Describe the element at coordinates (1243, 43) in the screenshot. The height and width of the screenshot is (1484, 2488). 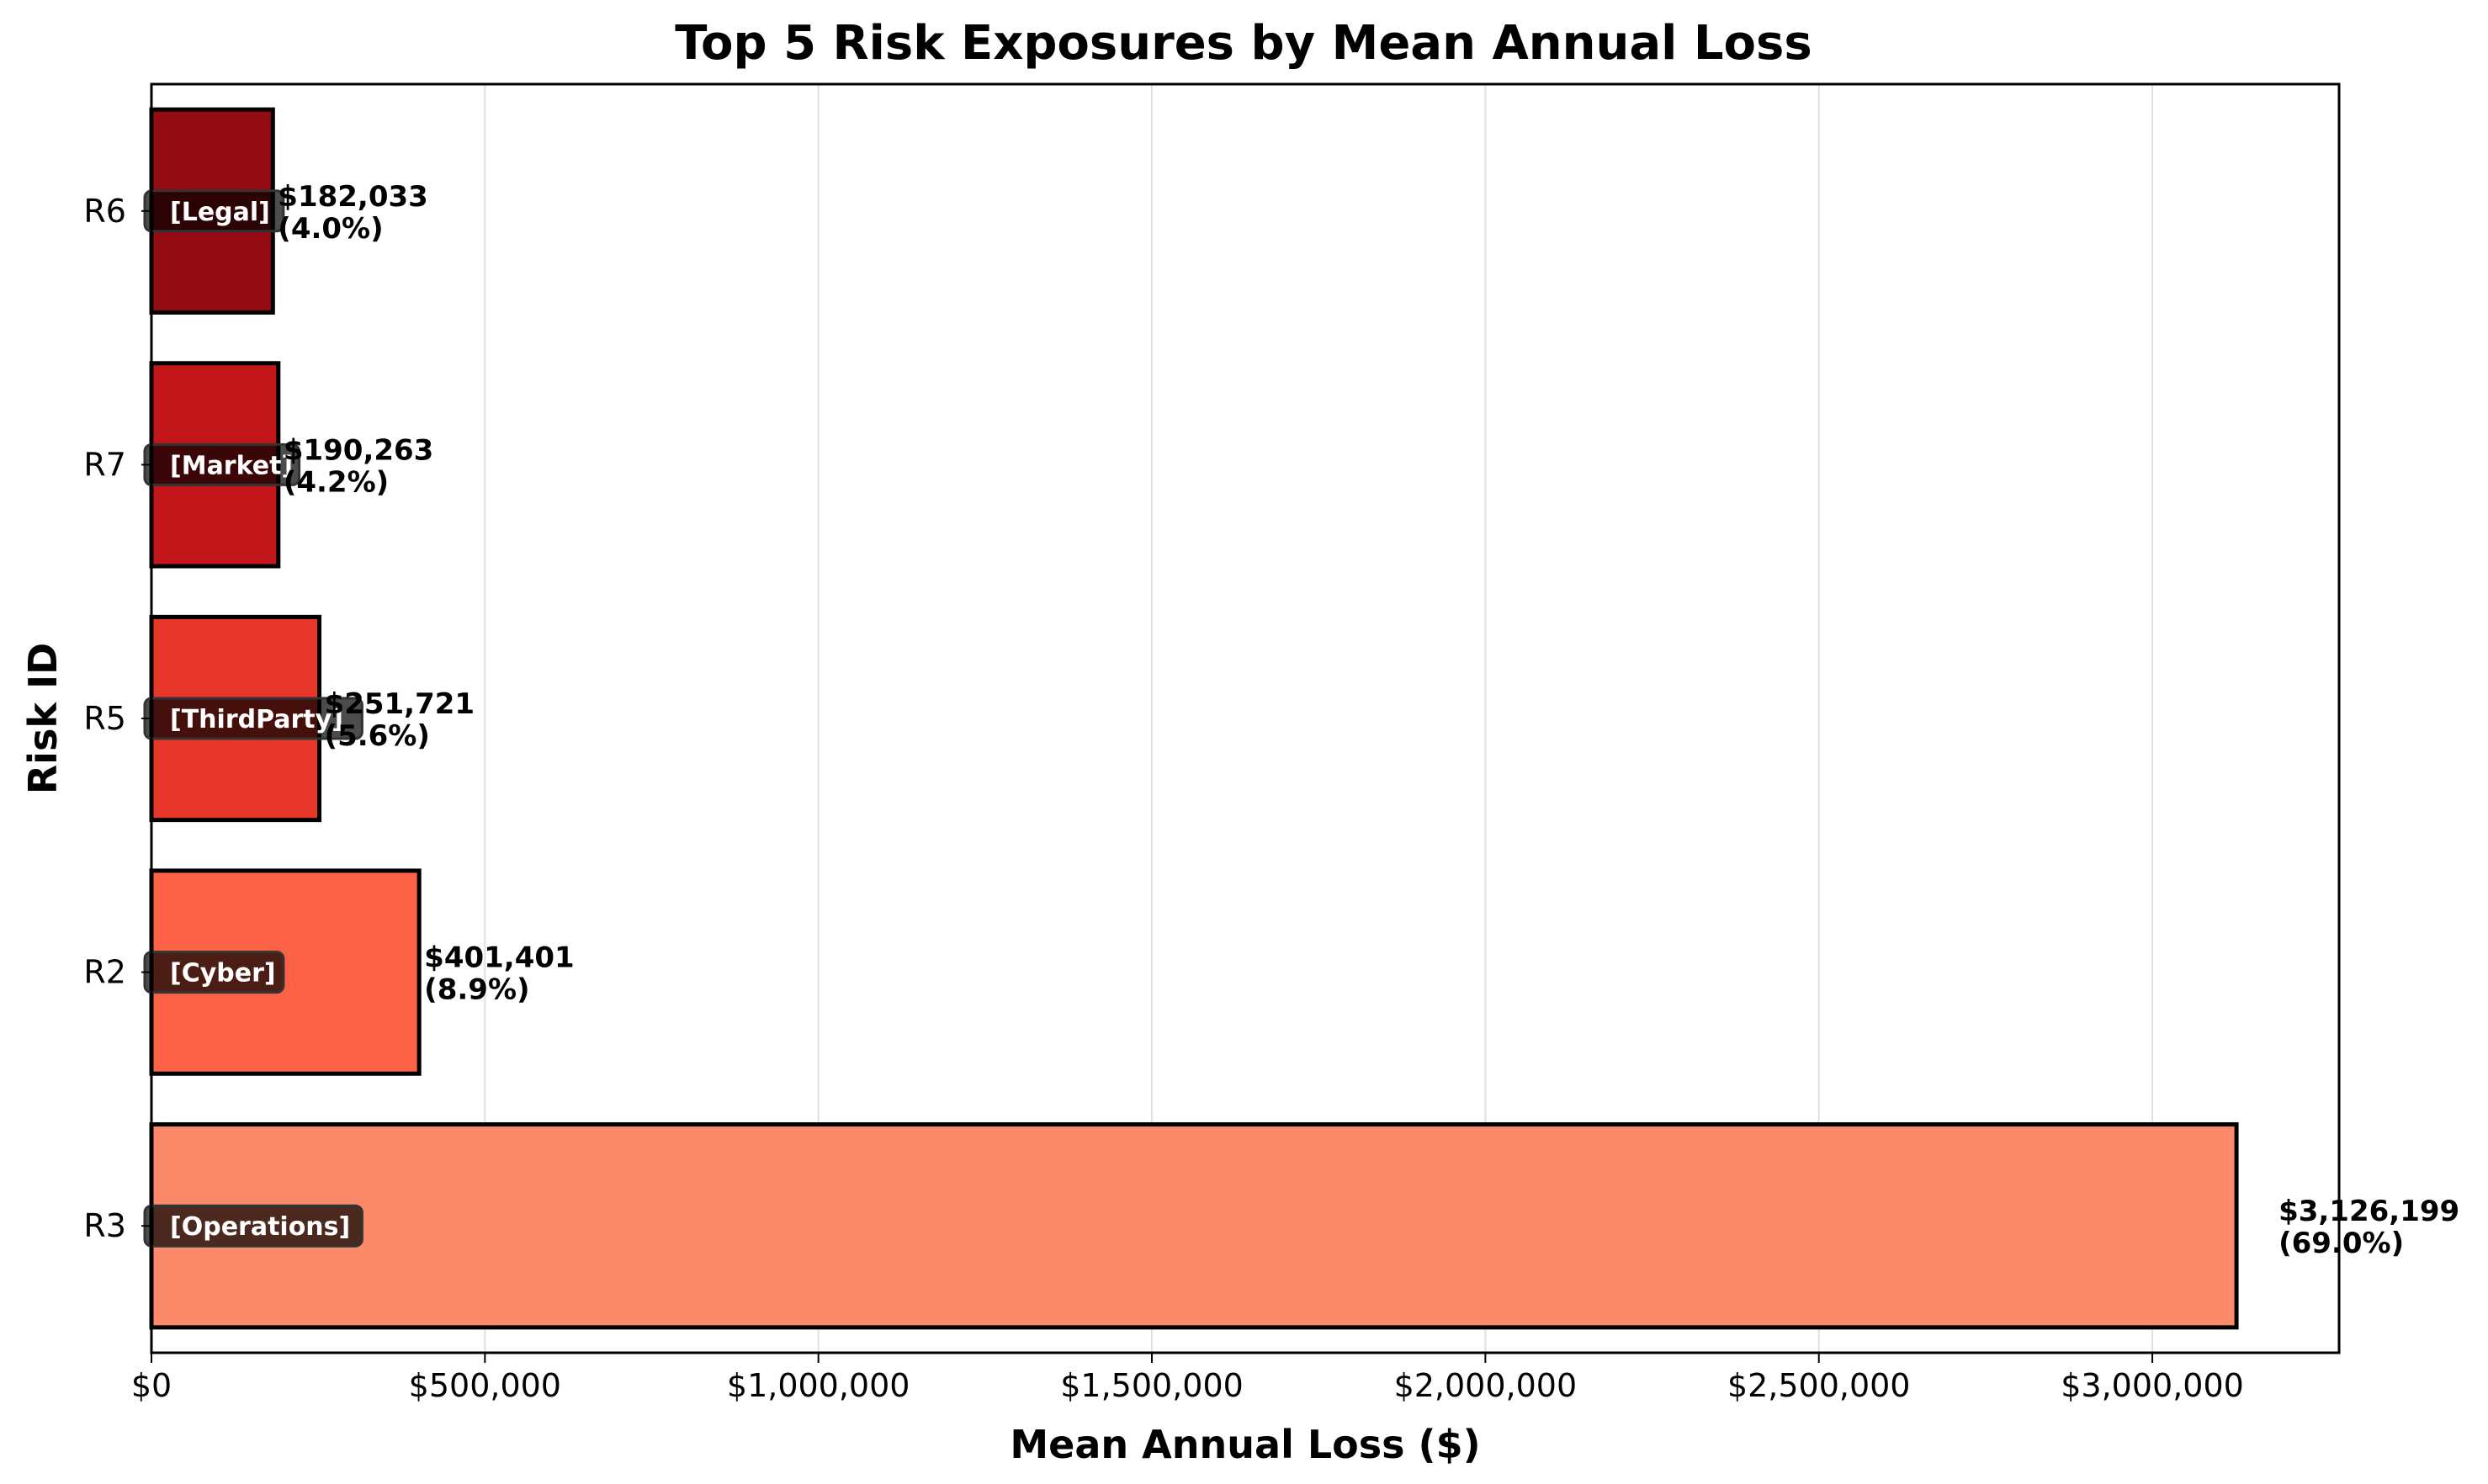
I see `chart-title: Top 5 Risk Exposures by Mean Annual Loss` at that location.